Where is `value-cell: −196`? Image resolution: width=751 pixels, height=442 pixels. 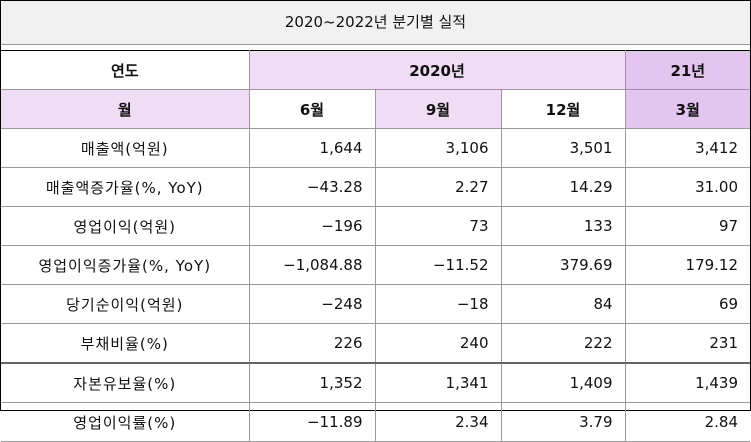 value-cell: −196 is located at coordinates (312, 226).